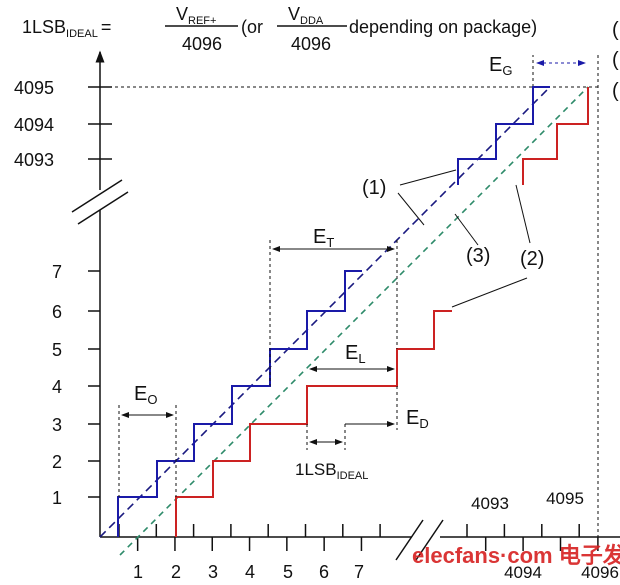 Image resolution: width=620 pixels, height=585 pixels. I want to click on label-offset-error: EO, so click(145, 395).